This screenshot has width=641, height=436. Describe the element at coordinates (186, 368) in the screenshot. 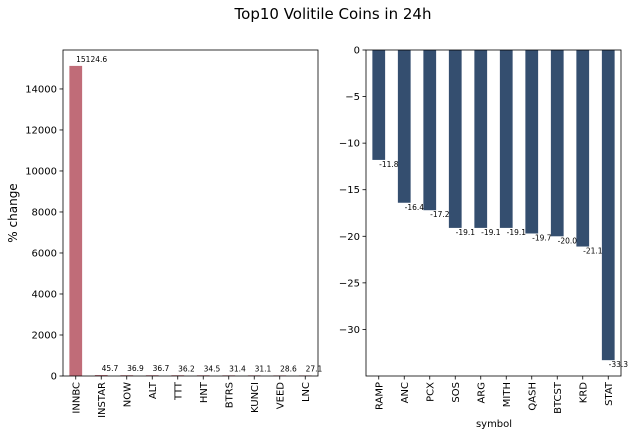

I see `bar-data-label: 36.2` at that location.